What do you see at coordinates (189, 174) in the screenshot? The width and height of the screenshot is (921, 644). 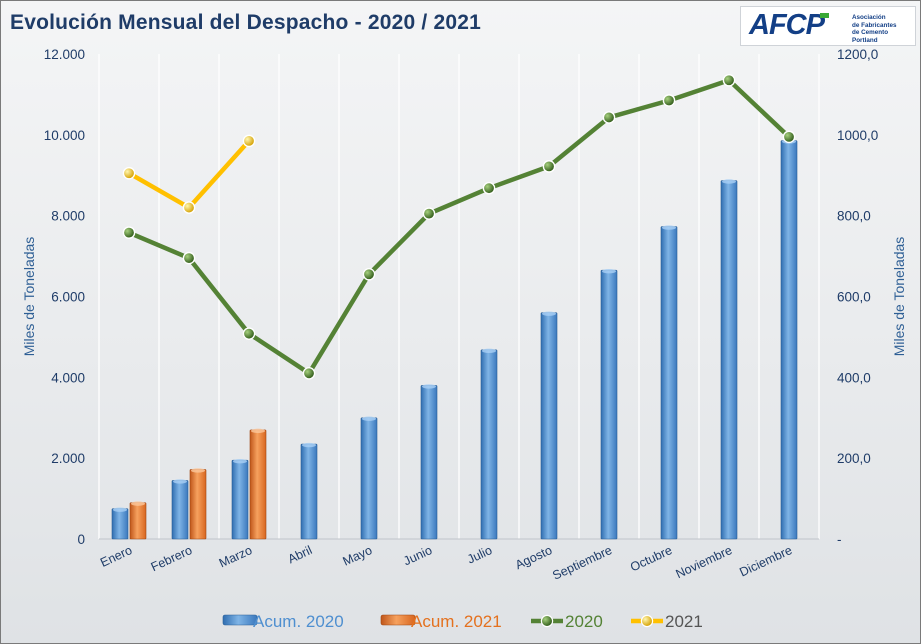 I see `line-2021` at bounding box center [189, 174].